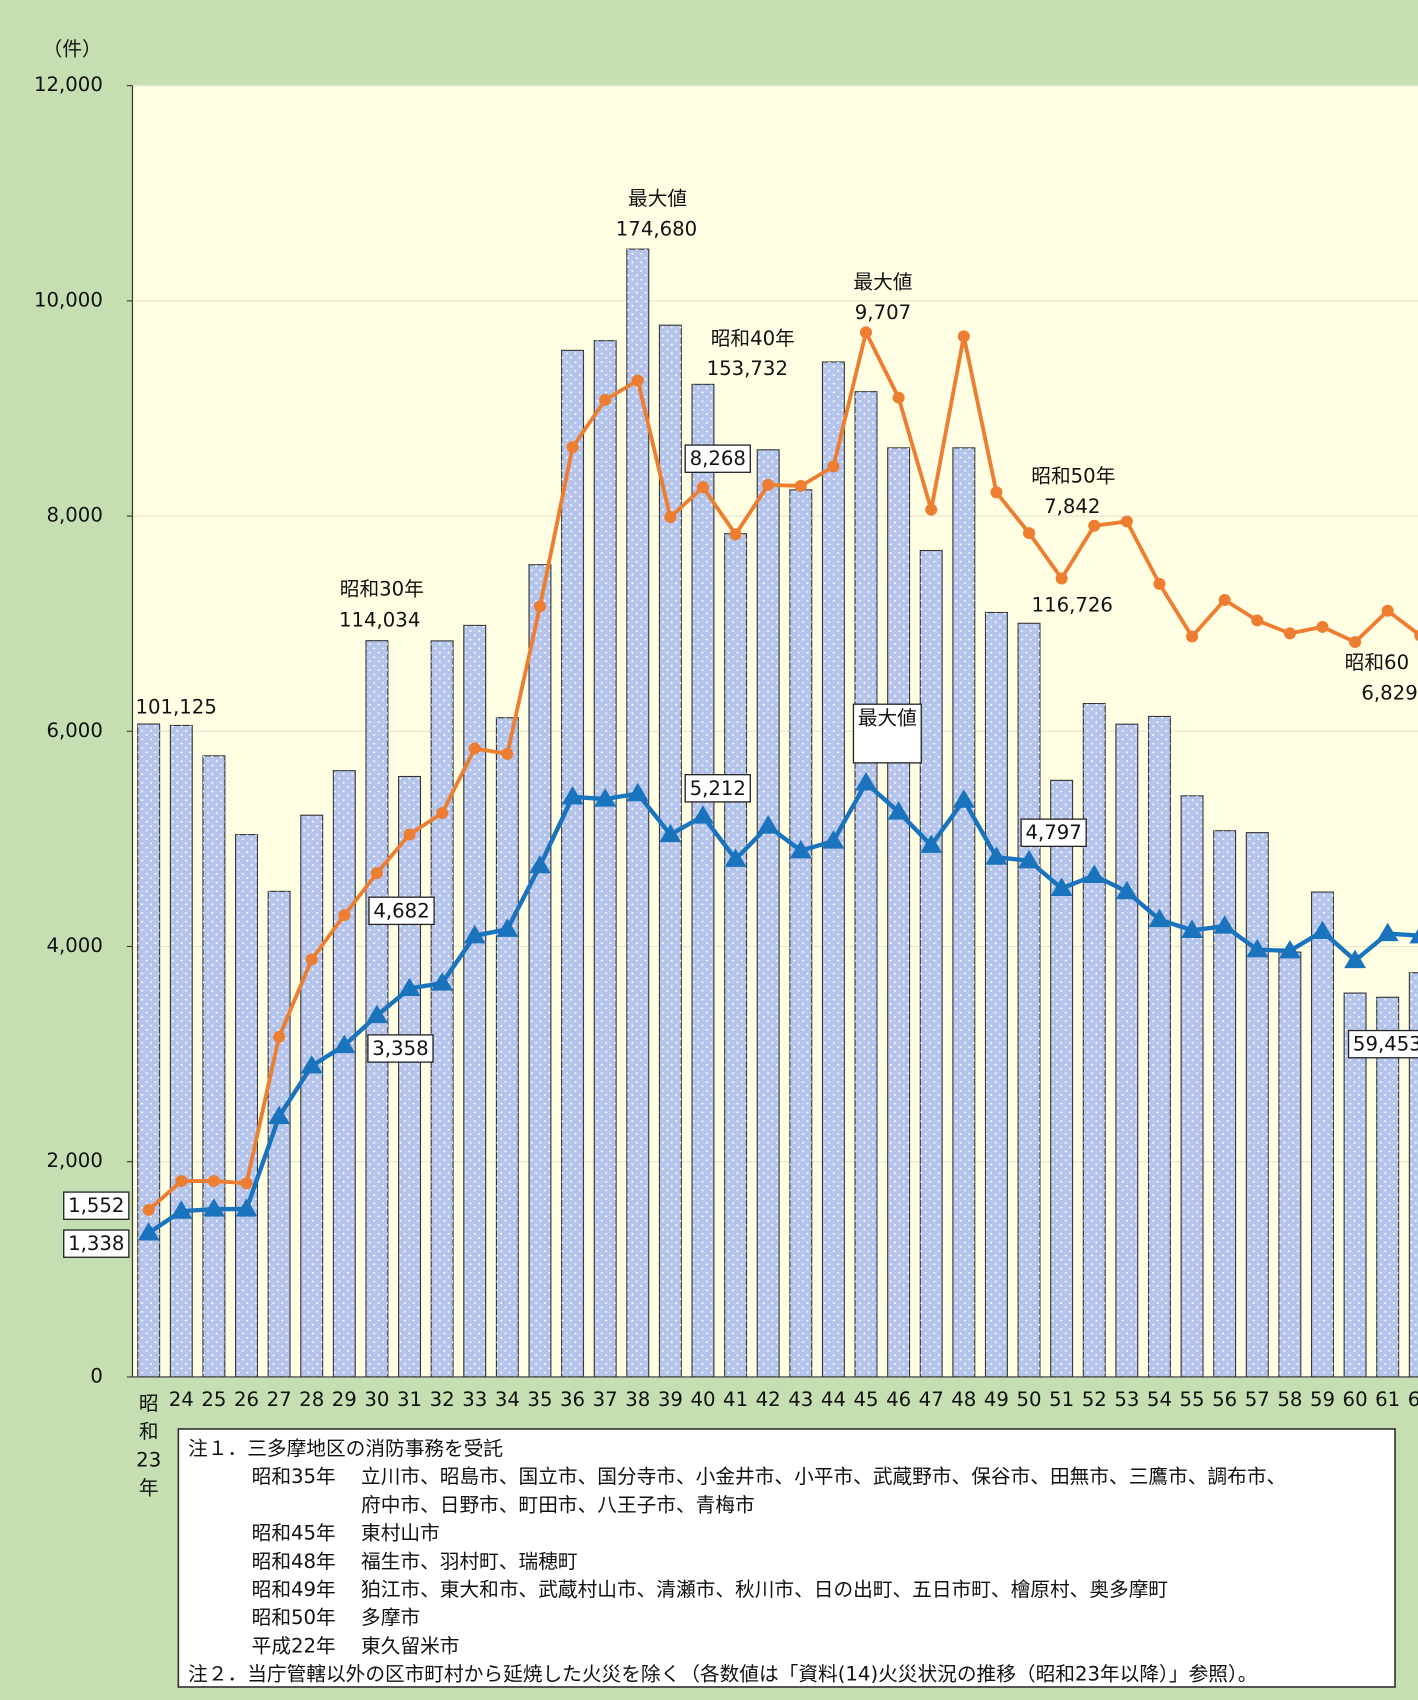 The height and width of the screenshot is (1700, 1418). I want to click on x-tick-label: 38, so click(637, 1399).